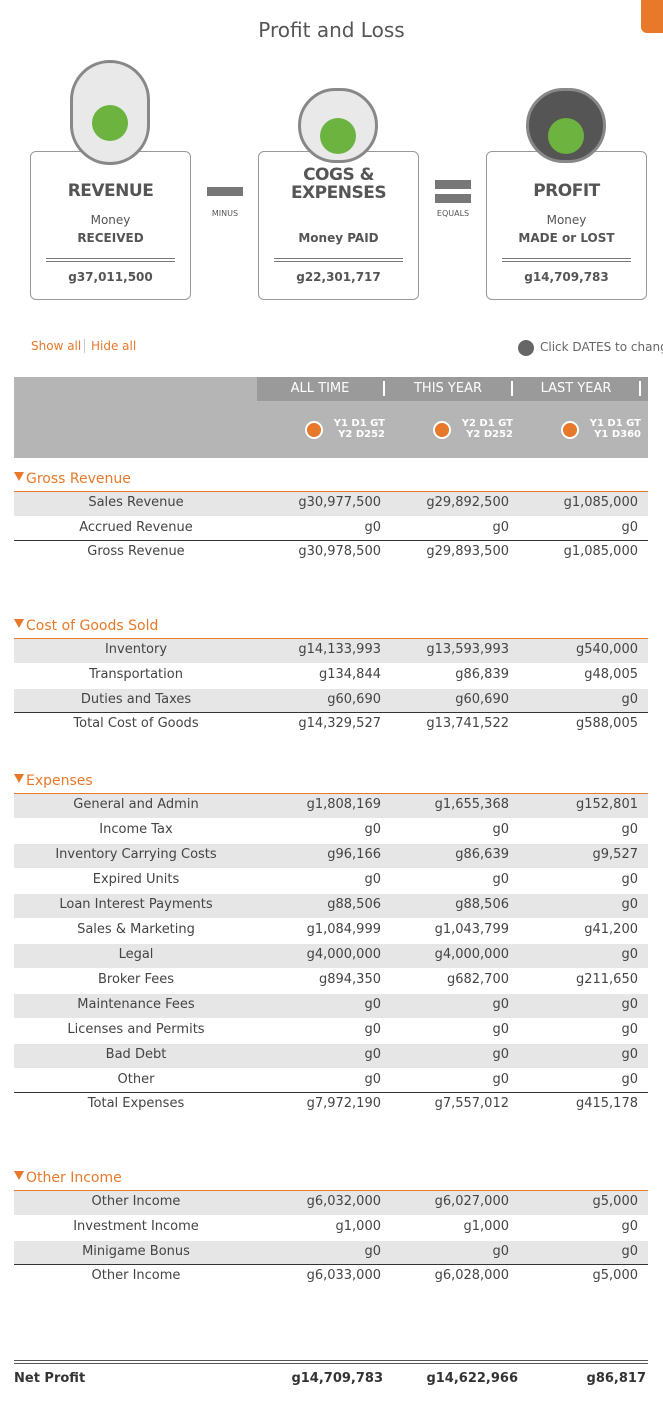 Image resolution: width=663 pixels, height=1402 pixels. What do you see at coordinates (343, 1103) in the screenshot?
I see `total-value: g7,972,190` at bounding box center [343, 1103].